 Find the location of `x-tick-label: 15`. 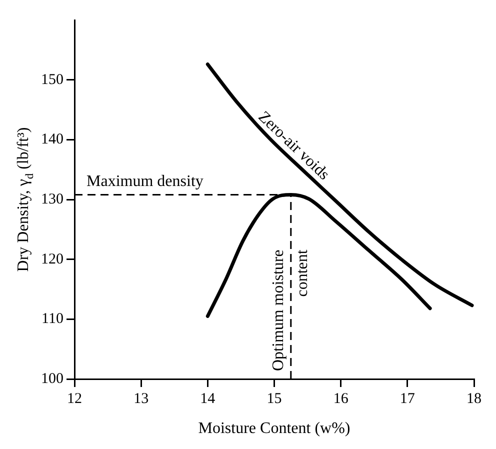

x-tick-label: 15 is located at coordinates (274, 398).